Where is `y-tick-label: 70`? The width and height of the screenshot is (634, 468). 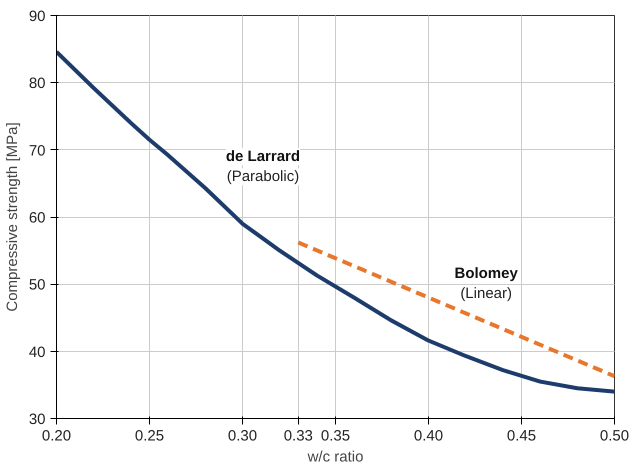 y-tick-label: 70 is located at coordinates (37, 151).